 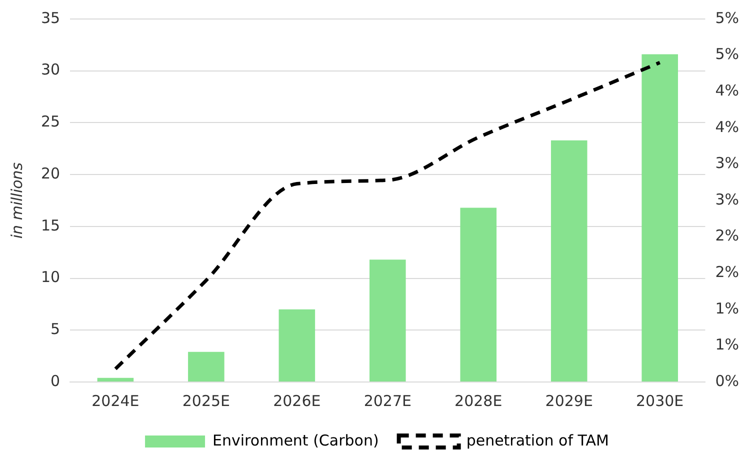 What do you see at coordinates (569, 401) in the screenshot?
I see `x-tick-label: 2029E` at bounding box center [569, 401].